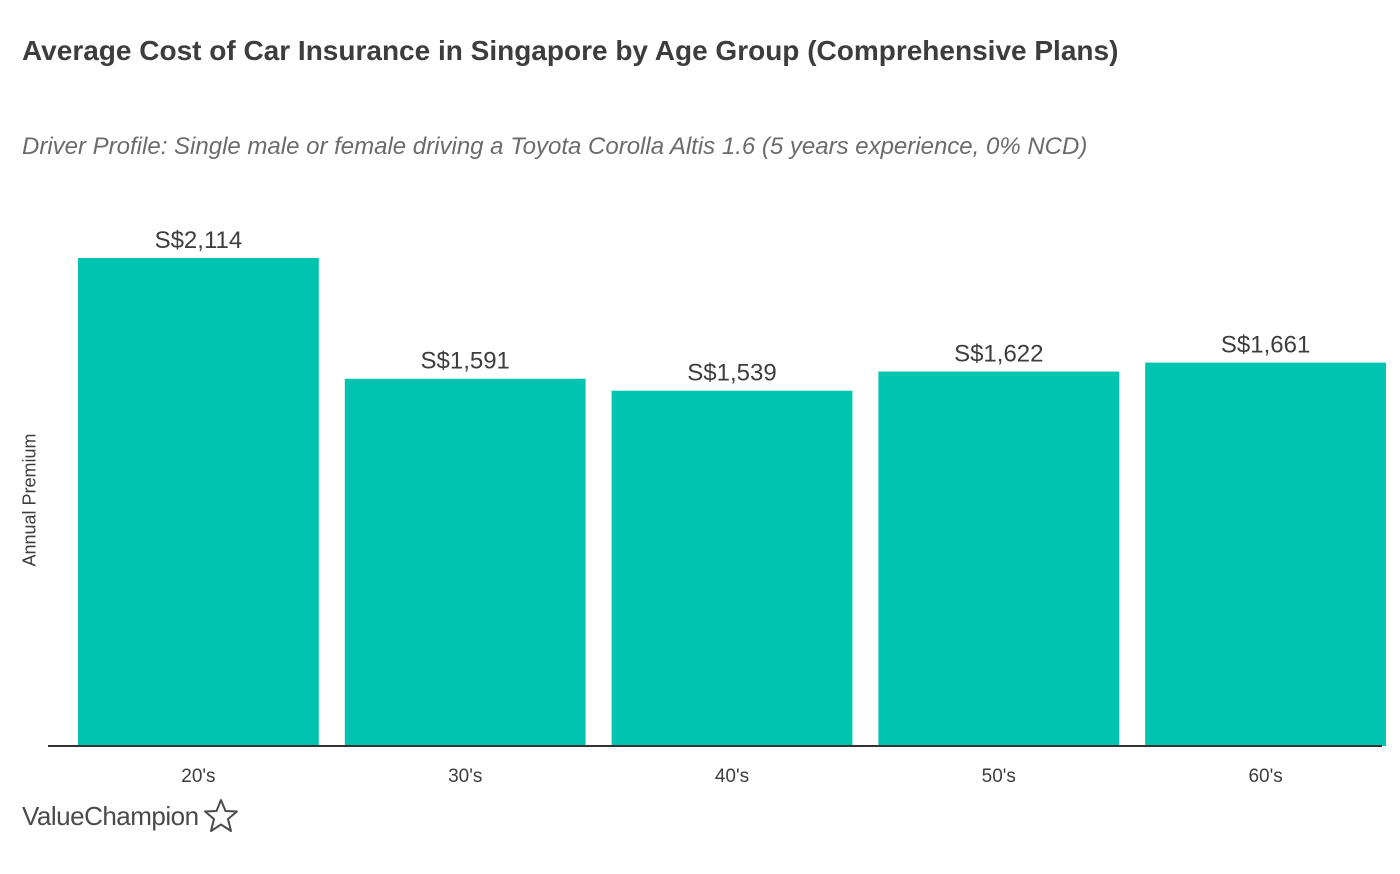  Describe the element at coordinates (464, 361) in the screenshot. I see `data-label-1: S$1,591` at that location.